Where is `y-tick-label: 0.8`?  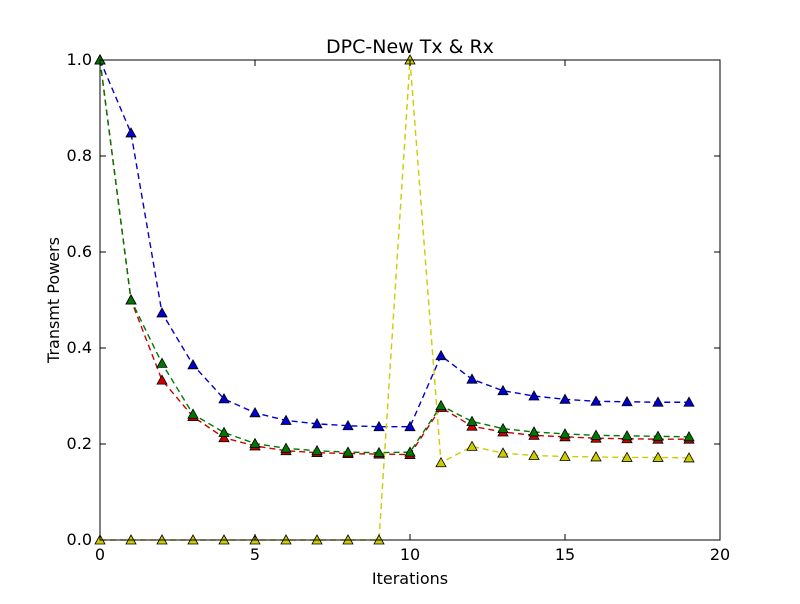
y-tick-label: 0.8 is located at coordinates (79, 155).